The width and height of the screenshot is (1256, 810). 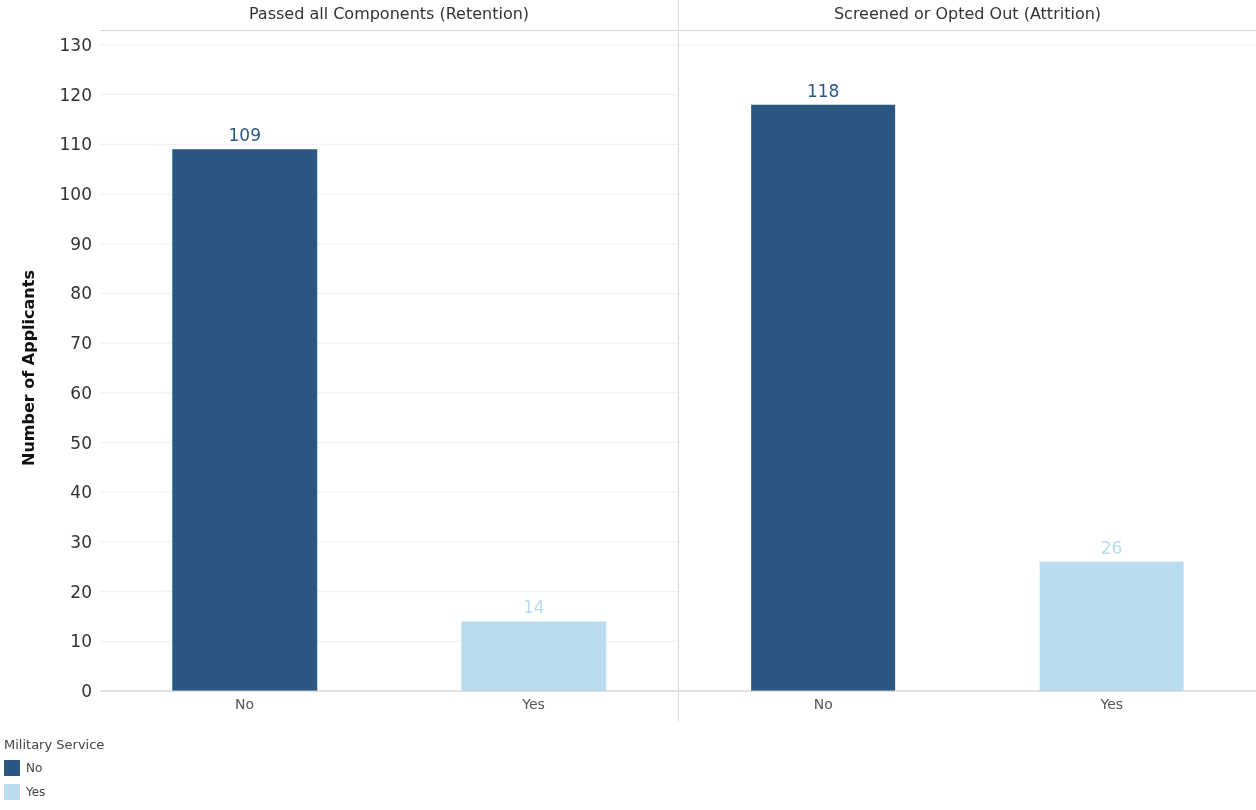 What do you see at coordinates (81, 442) in the screenshot?
I see `y-tick-label: 50` at bounding box center [81, 442].